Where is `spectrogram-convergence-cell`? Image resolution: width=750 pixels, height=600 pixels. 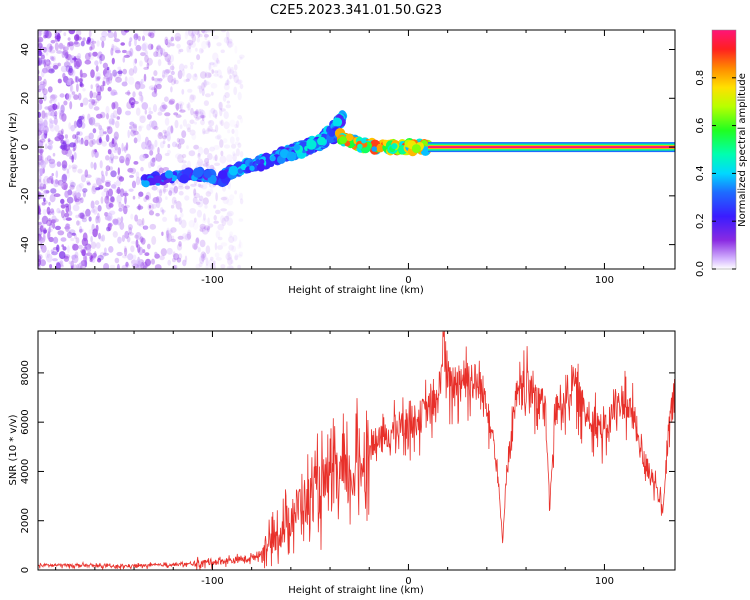
spectrogram-convergence-cell is located at coordinates (364, 141).